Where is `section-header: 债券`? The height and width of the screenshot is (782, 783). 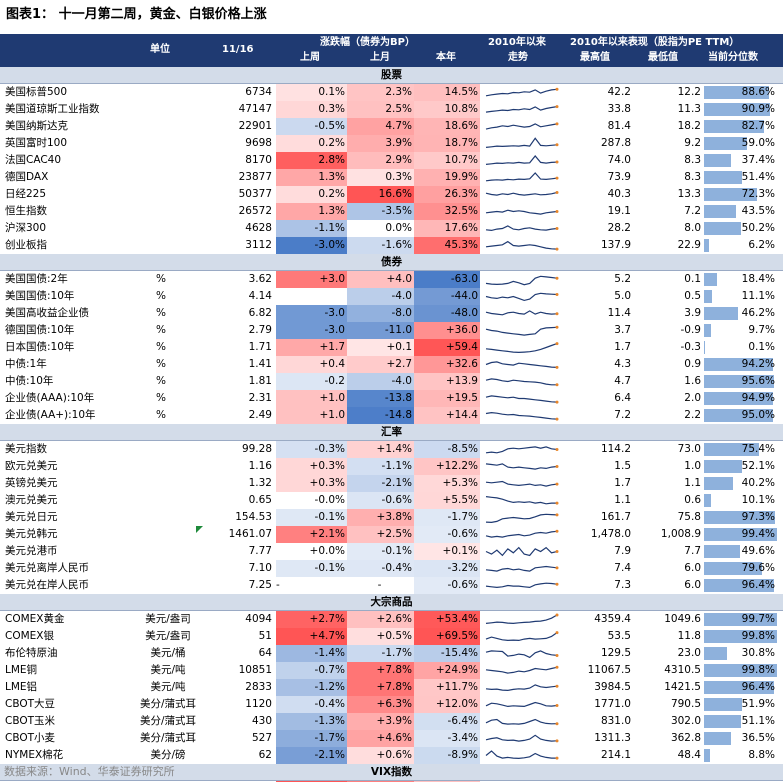
section-header: 债券 is located at coordinates (391, 262).